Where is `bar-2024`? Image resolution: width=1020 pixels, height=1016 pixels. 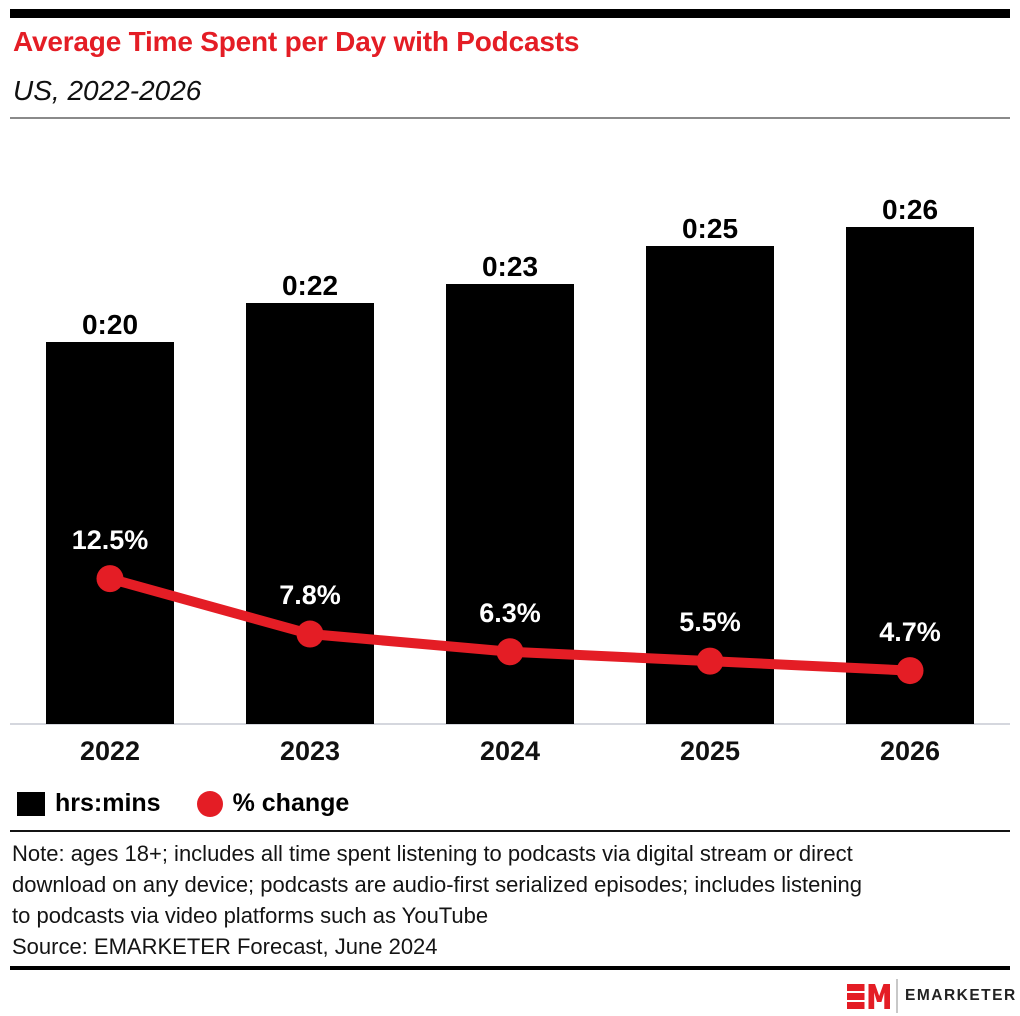 bar-2024 is located at coordinates (510, 504).